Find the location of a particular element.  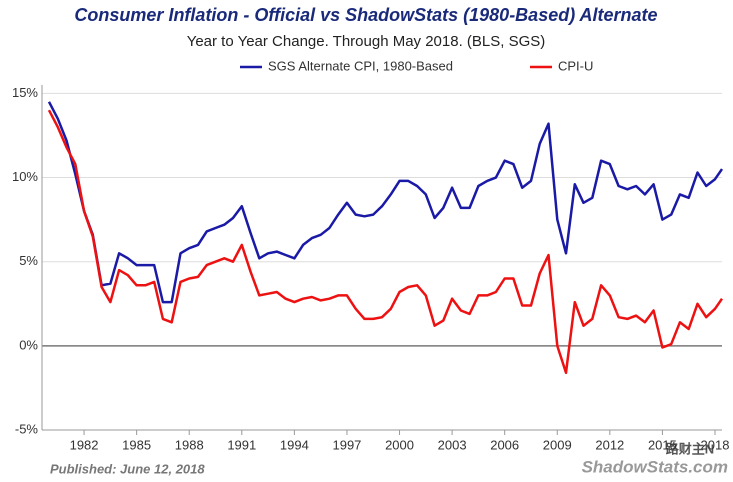

y-tick-label: 10% is located at coordinates (25, 176).